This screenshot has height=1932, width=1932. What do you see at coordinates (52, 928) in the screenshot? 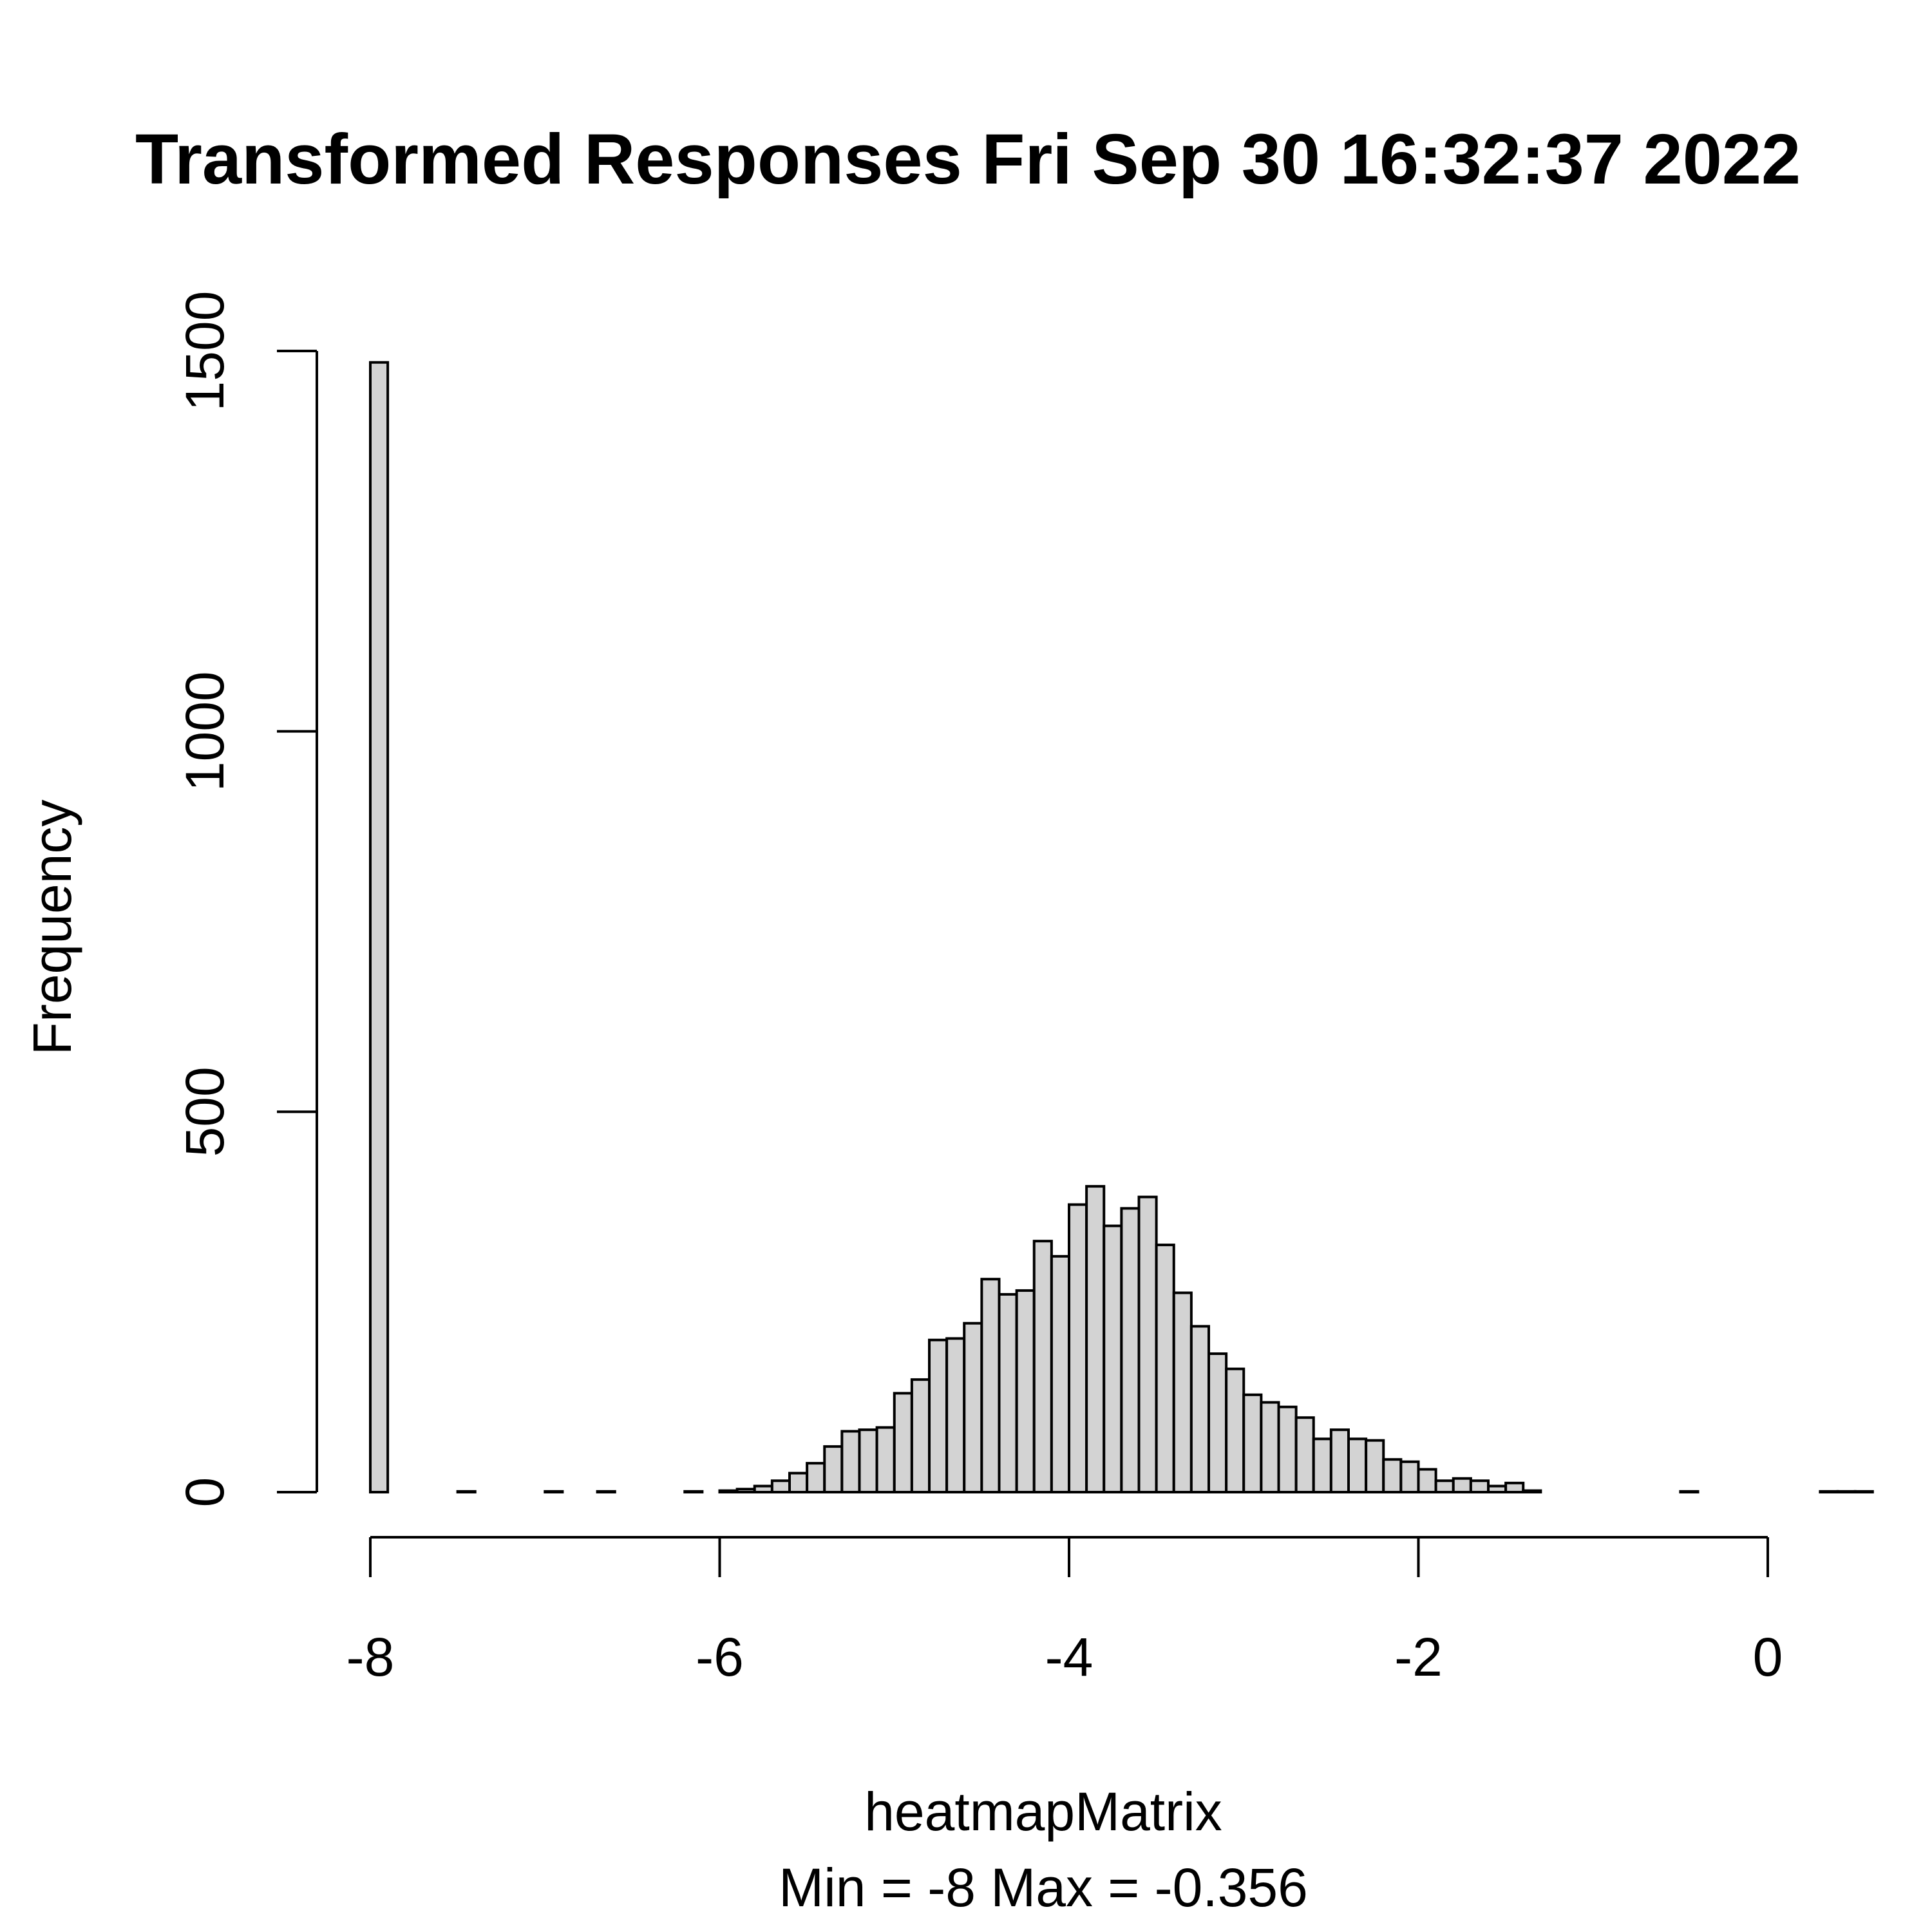
I see `y-axis-label: Frequency` at bounding box center [52, 928].